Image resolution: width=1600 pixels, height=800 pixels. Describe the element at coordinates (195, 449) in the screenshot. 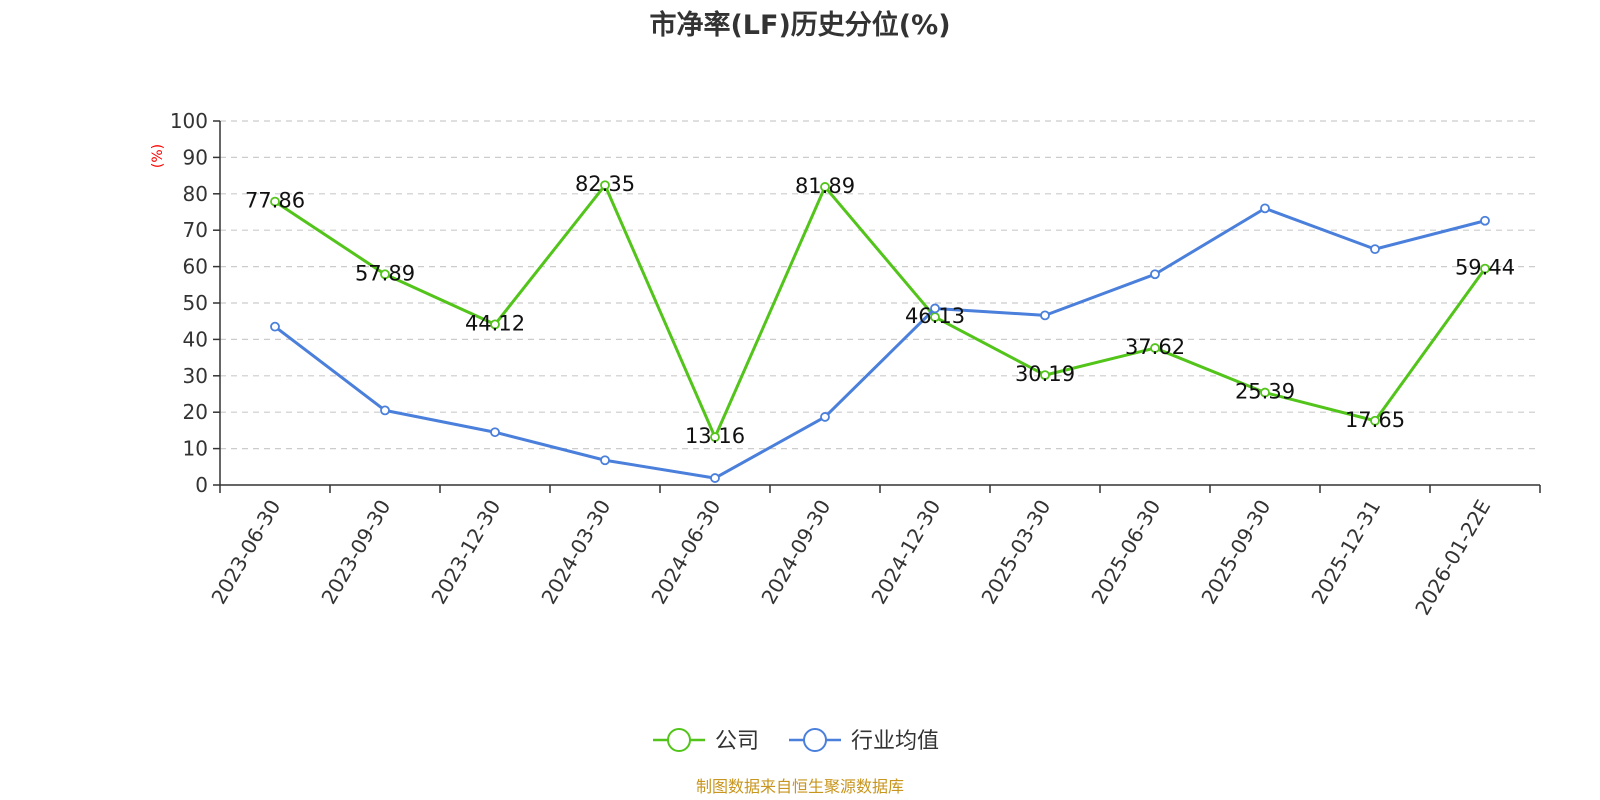

I see `y-tick-label: 10` at that location.